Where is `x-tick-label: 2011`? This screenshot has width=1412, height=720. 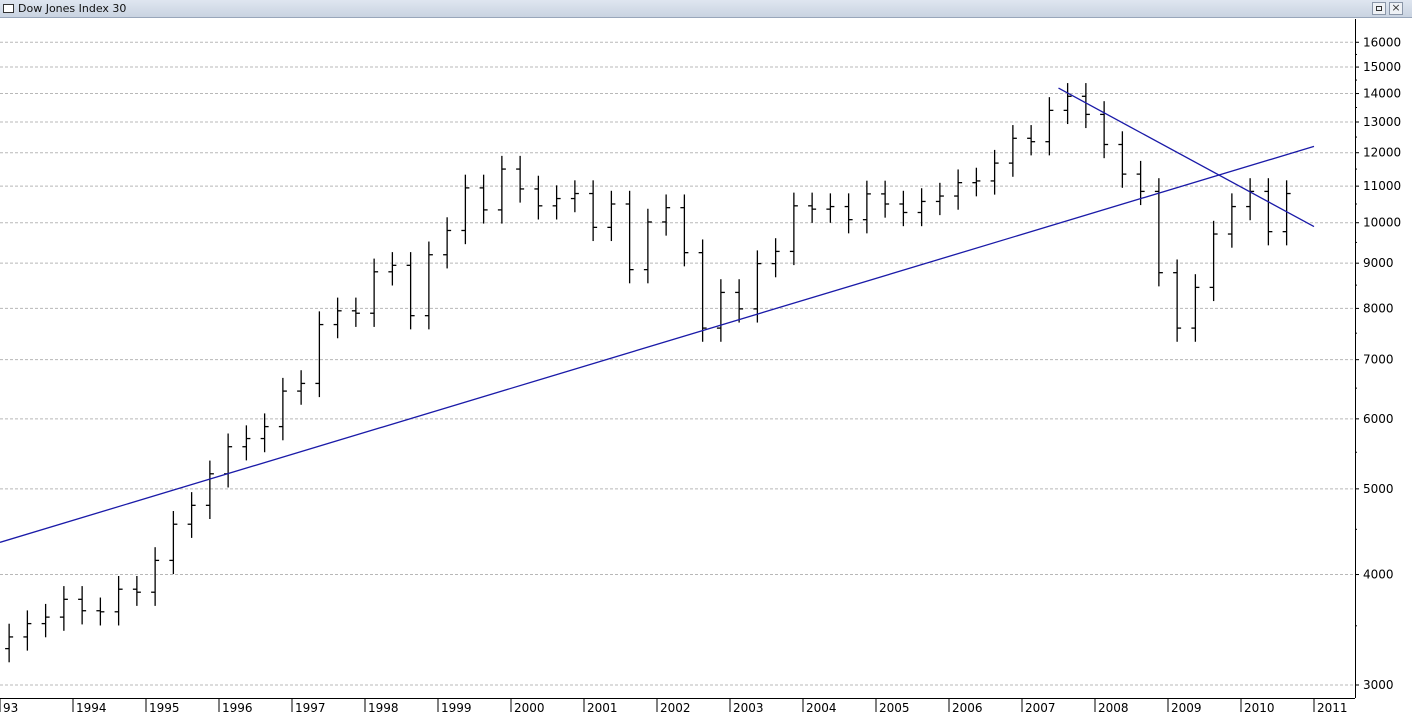
x-tick-label: 2011 is located at coordinates (1332, 708).